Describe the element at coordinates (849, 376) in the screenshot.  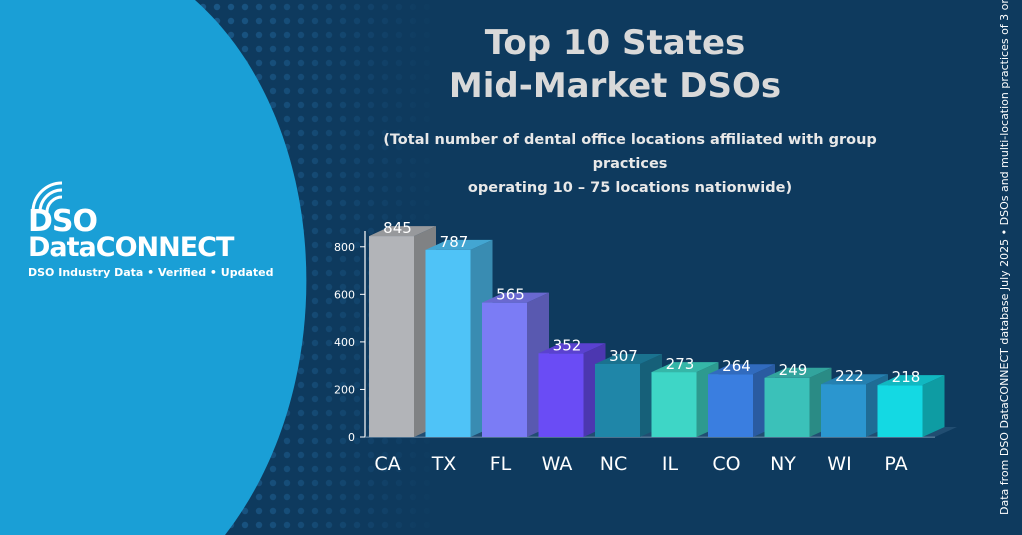
I see `data-label-WI: 222` at that location.